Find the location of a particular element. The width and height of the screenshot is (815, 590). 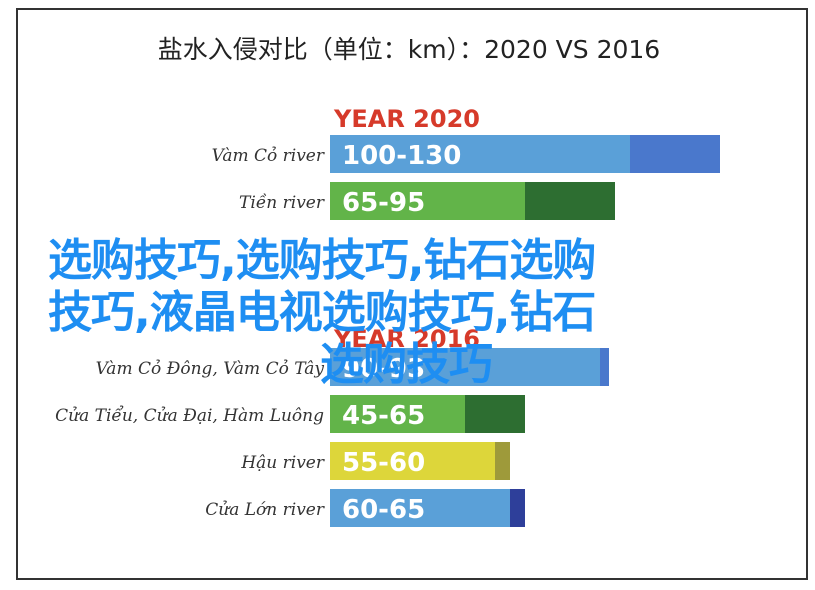

category-label: Hậu river is located at coordinates (282, 463).